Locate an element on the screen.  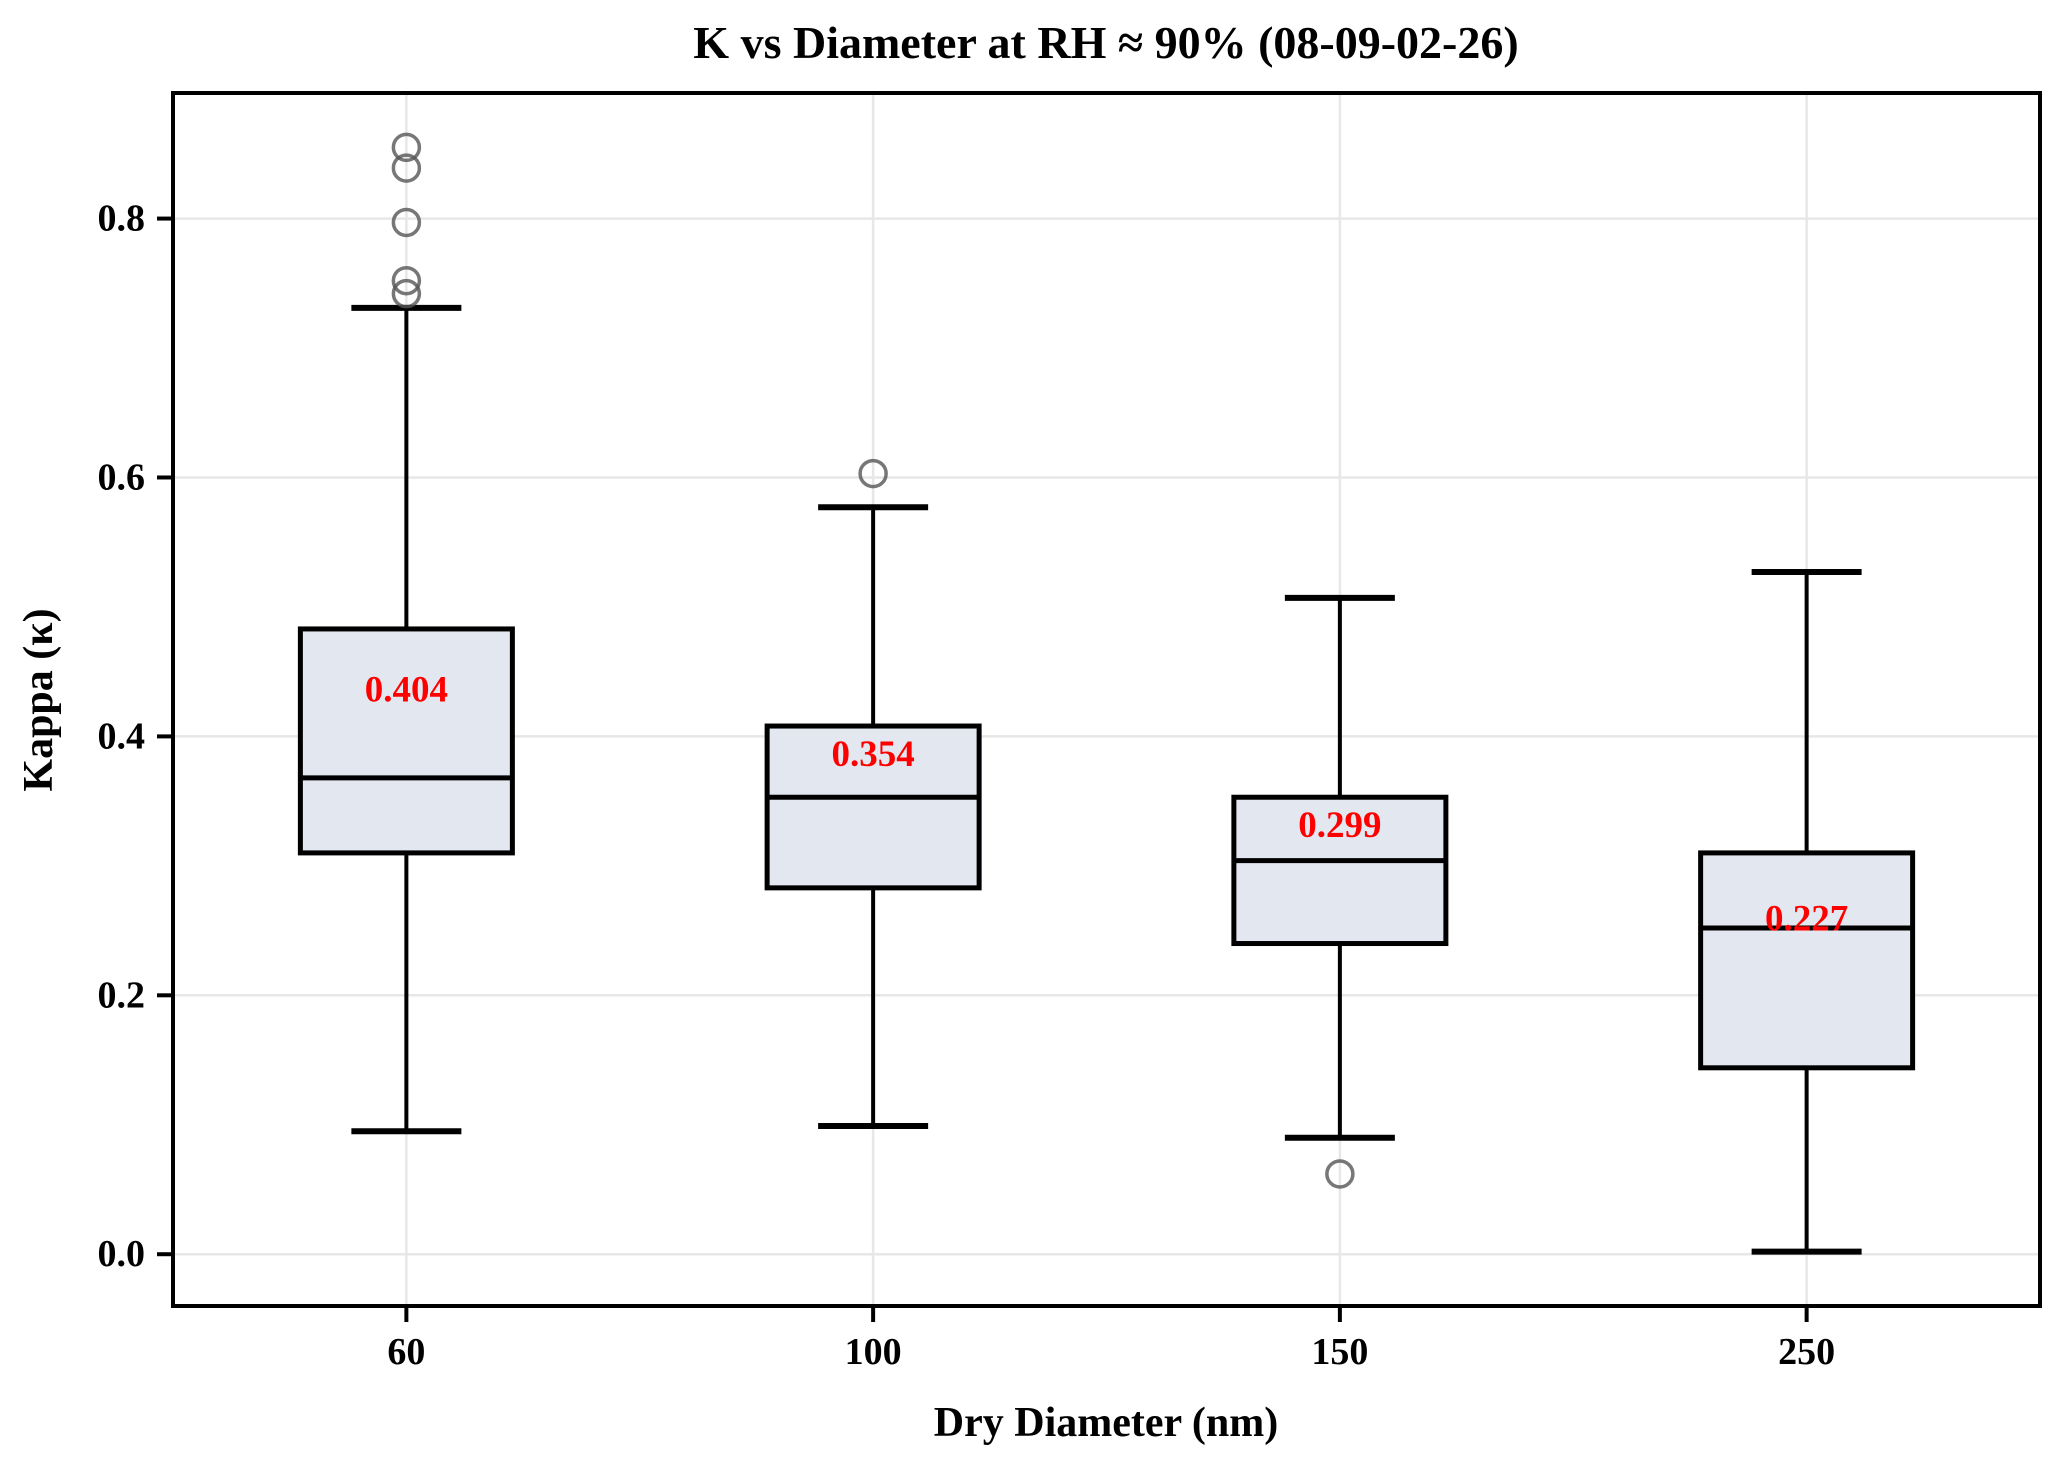
y-tick-label: 0.2 is located at coordinates (122, 995).